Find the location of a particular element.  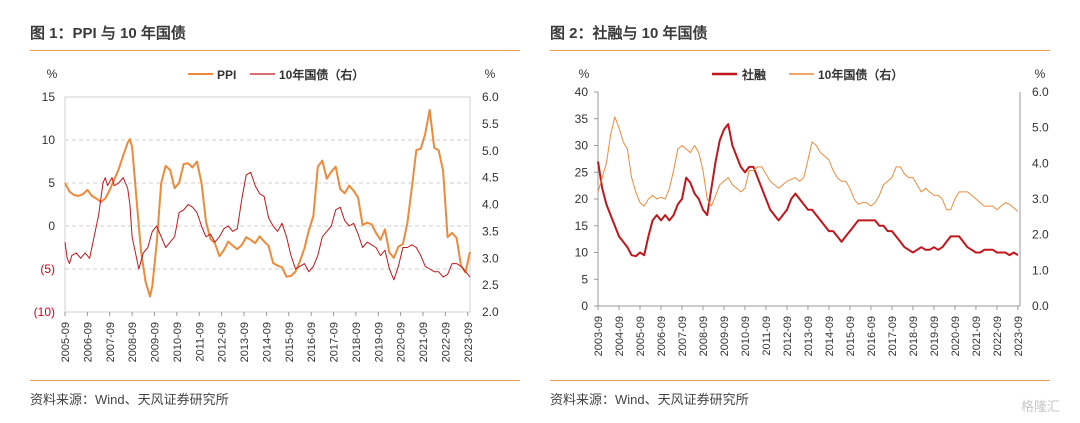

x-tick-label: 2008-09 is located at coordinates (704, 336).